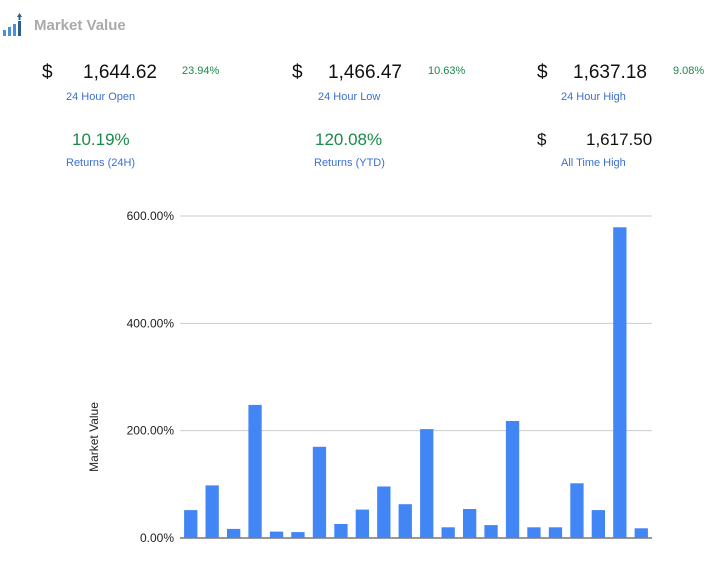 The image size is (727, 568). I want to click on y-tick-label: 0.00%, so click(157, 538).